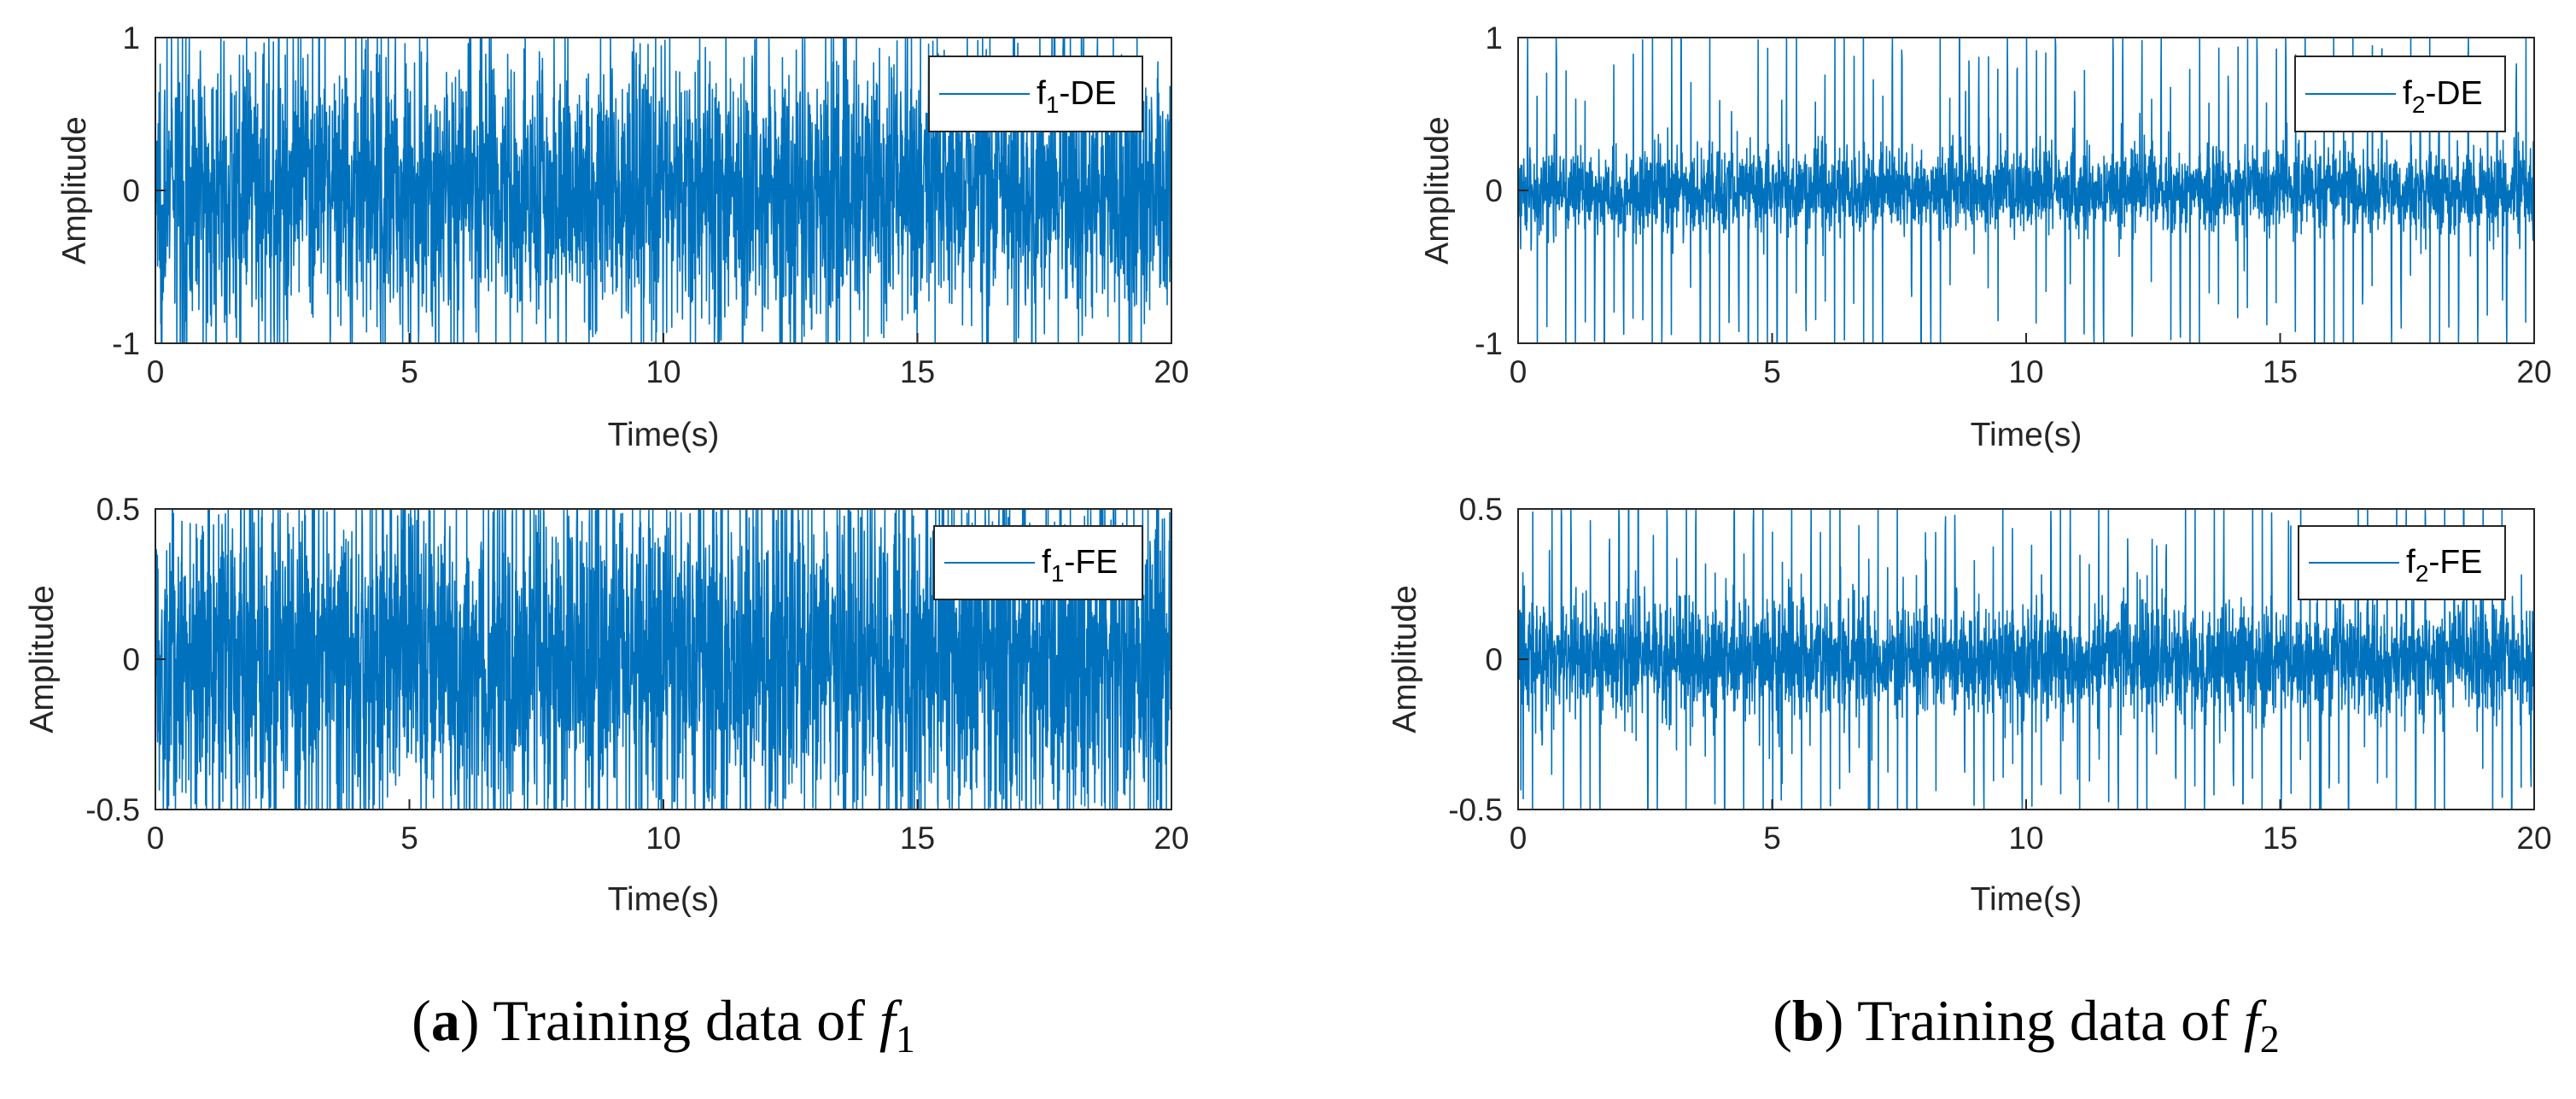 The width and height of the screenshot is (2576, 1099). What do you see at coordinates (2025, 371) in the screenshot?
I see `f2-de-xtick-label: 10` at bounding box center [2025, 371].